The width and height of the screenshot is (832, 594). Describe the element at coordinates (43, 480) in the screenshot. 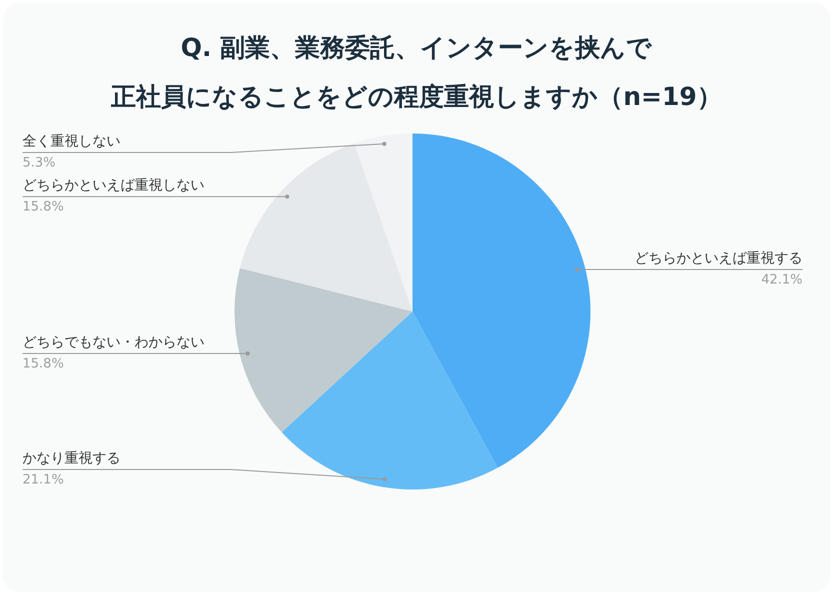

I see `data-label: 21.1%` at that location.